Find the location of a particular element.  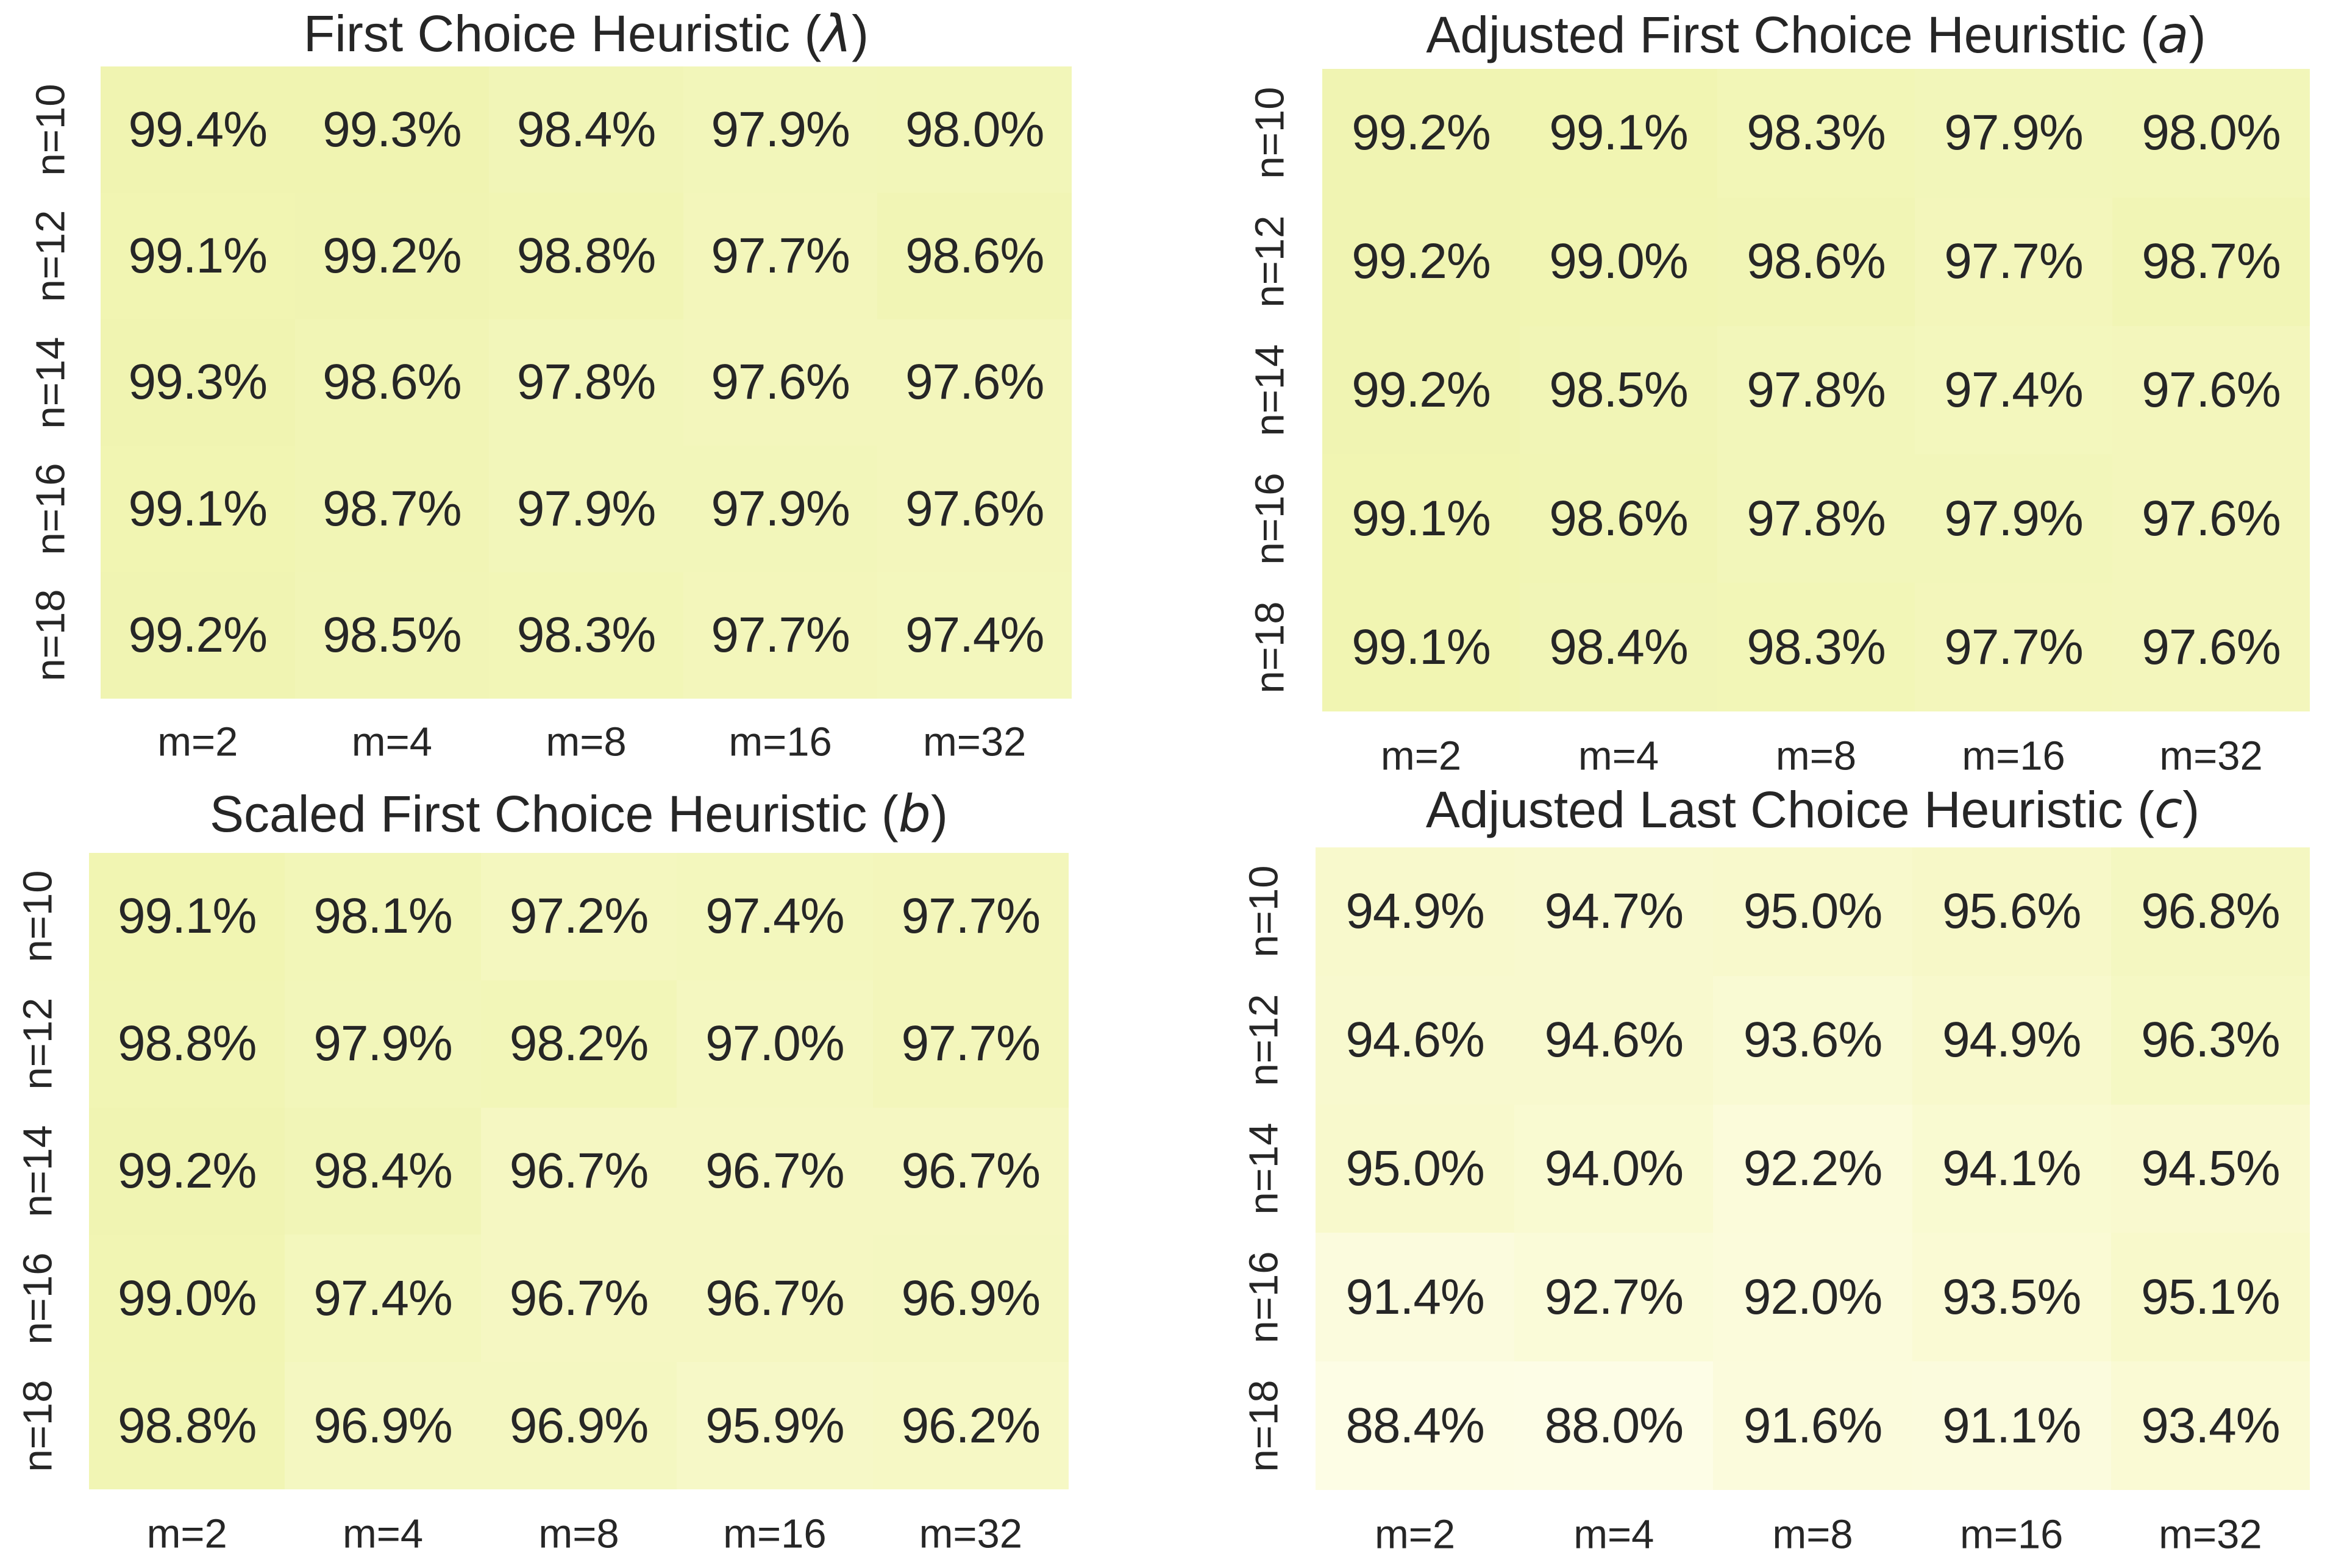

heatmap-cell: 95.6% is located at coordinates (2012, 912).